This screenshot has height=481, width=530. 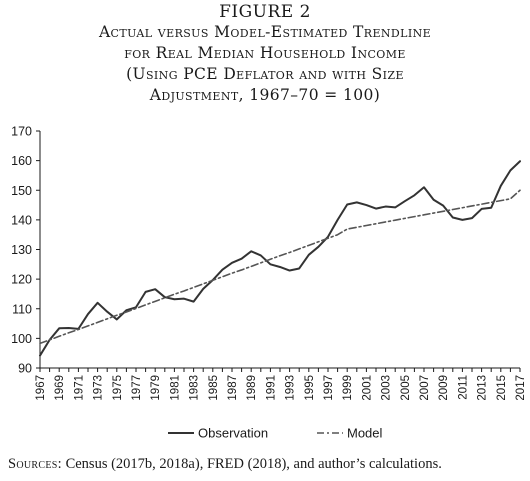 What do you see at coordinates (425, 388) in the screenshot?
I see `x-tick-label: 2007` at bounding box center [425, 388].